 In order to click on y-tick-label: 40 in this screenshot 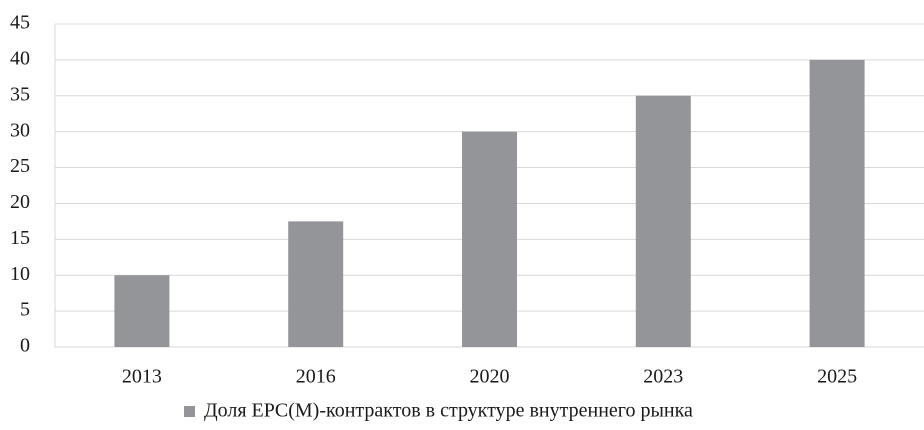, I will do `click(20, 58)`.